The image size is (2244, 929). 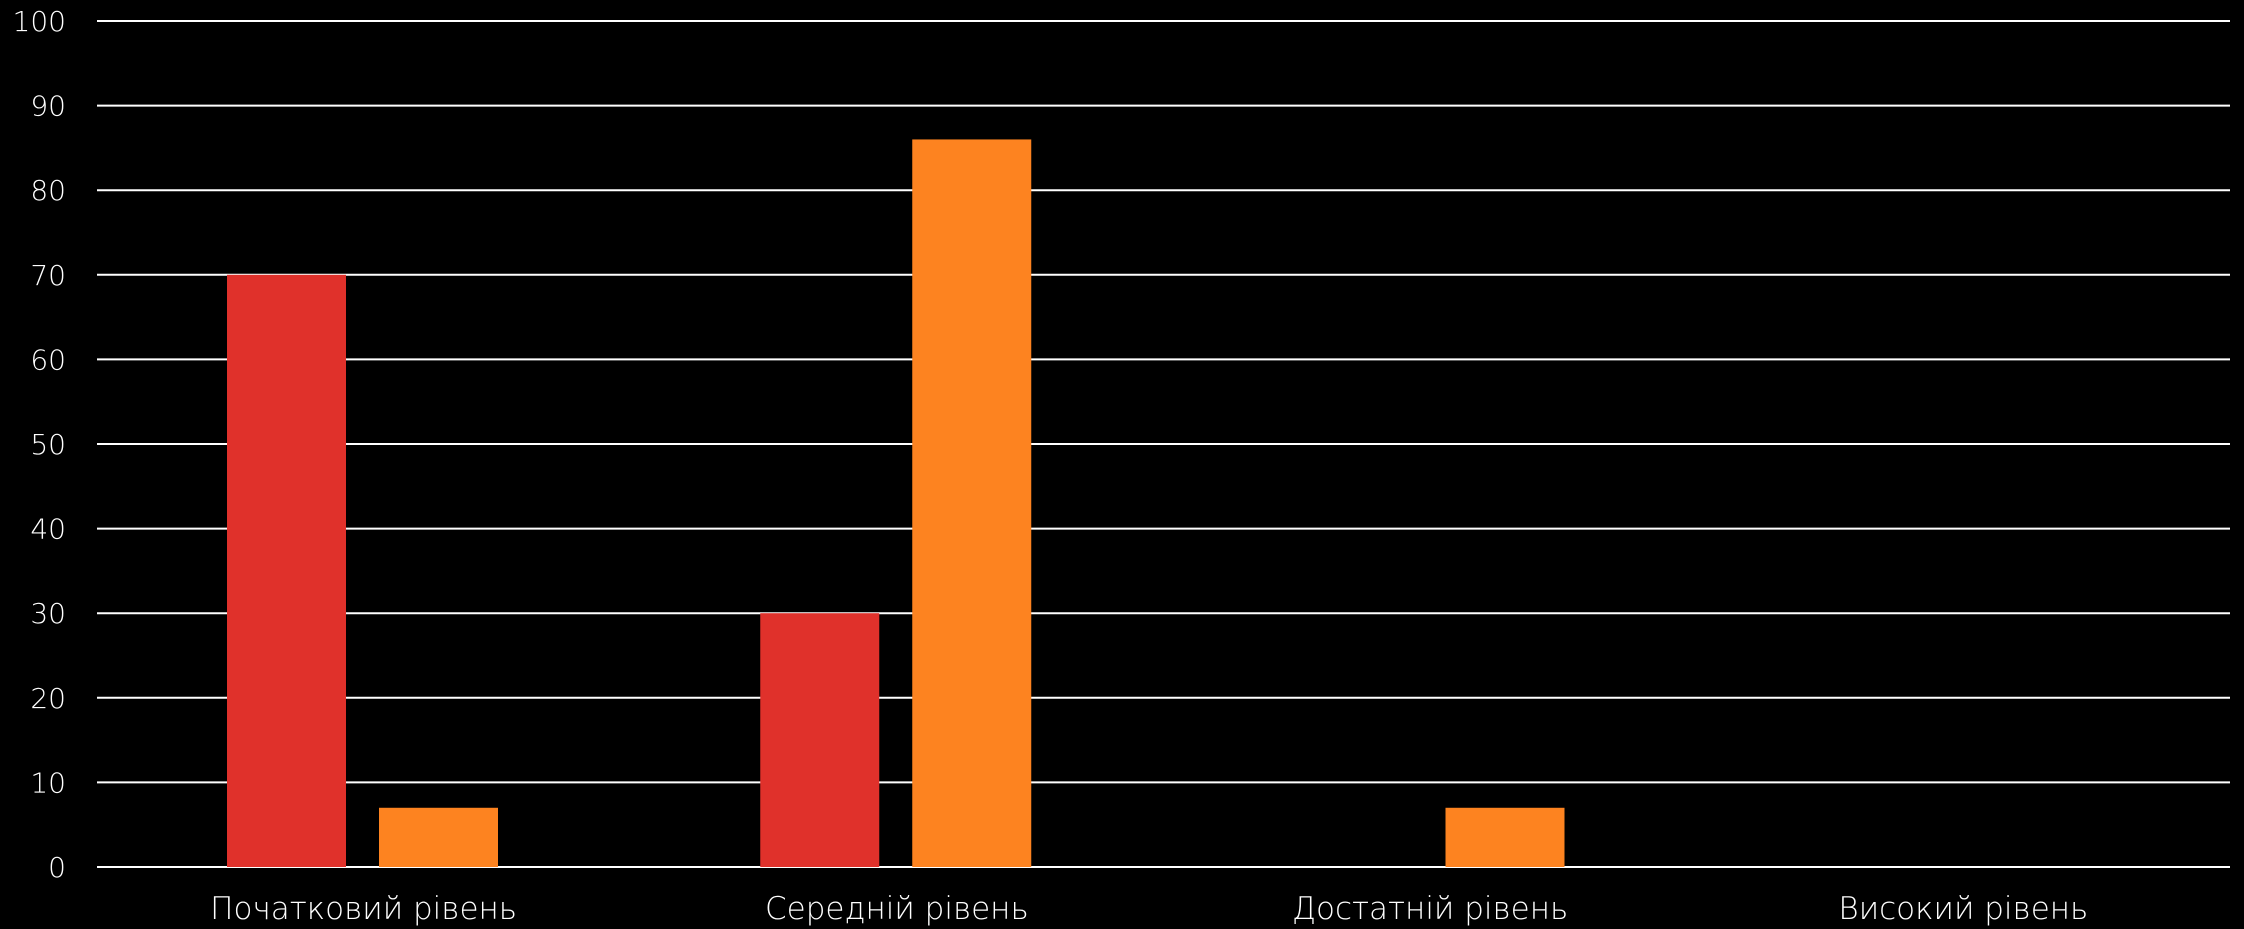 What do you see at coordinates (48, 613) in the screenshot?
I see `y-tick-label-30: 30` at bounding box center [48, 613].